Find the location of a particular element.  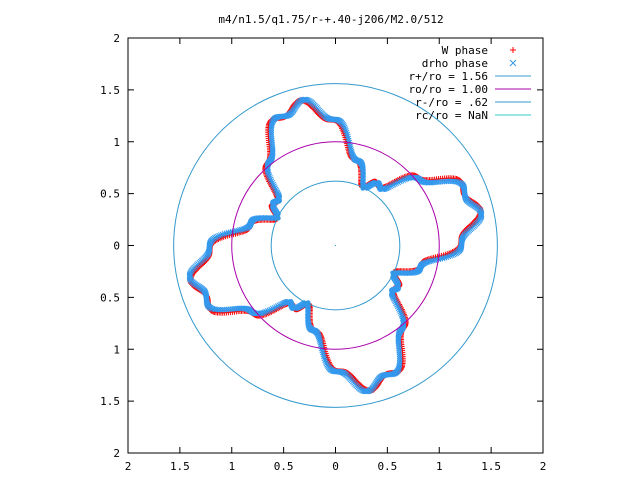

x-tick-labels: 2 1.5 1 0.5 0 0.5 1 1.5 2 is located at coordinates (336, 466).